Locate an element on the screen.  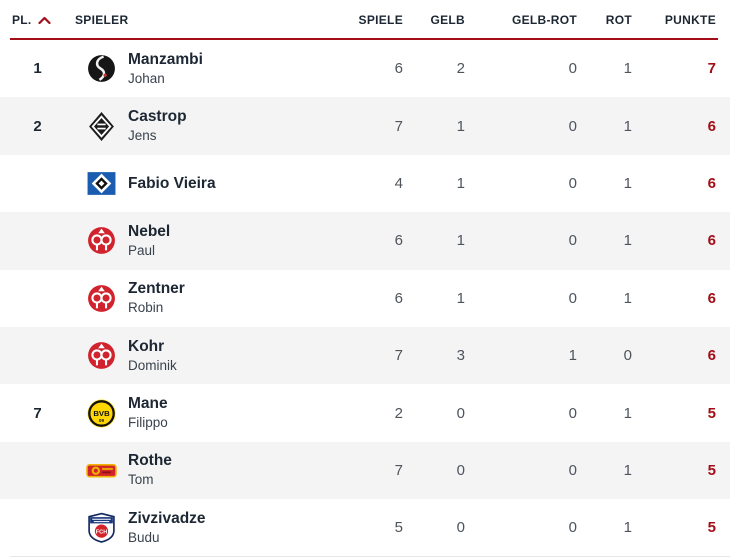
table-row: Zentner Robin 6 1 0 1 6 is located at coordinates (365, 298).